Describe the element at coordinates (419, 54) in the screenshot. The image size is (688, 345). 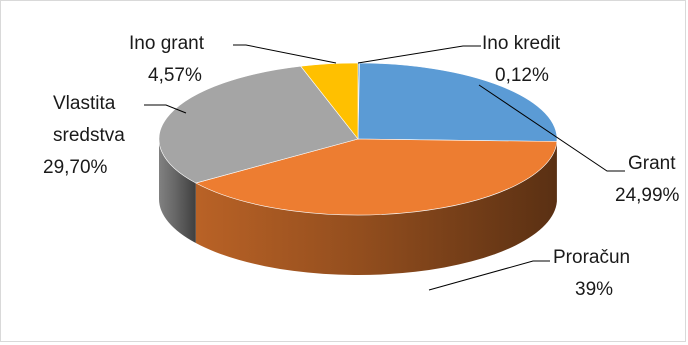
I see `leader-line-ino-kredit` at that location.